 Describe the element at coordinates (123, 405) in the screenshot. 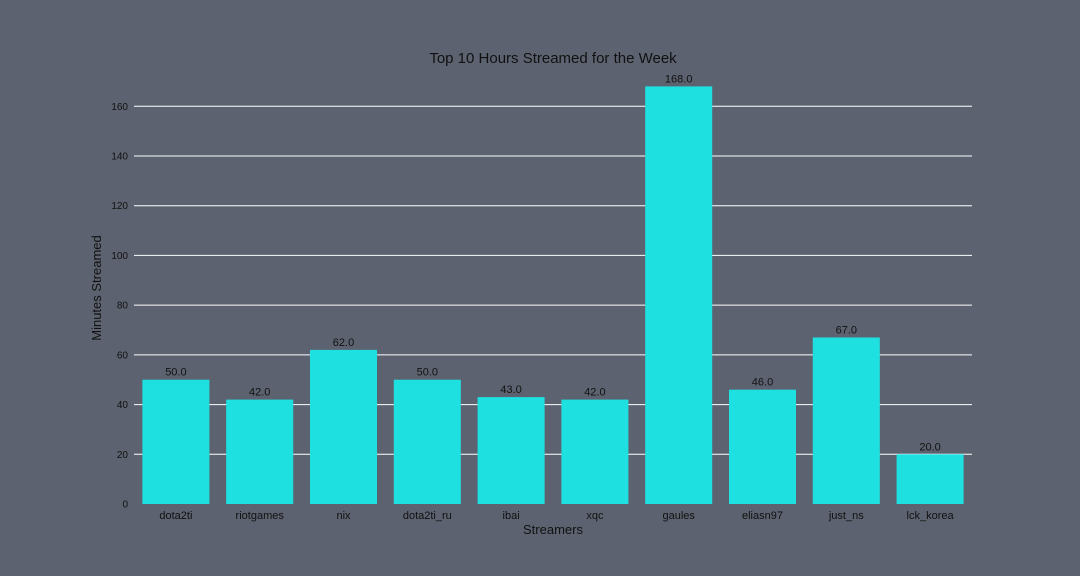

I see `y-tick-label: 40` at that location.